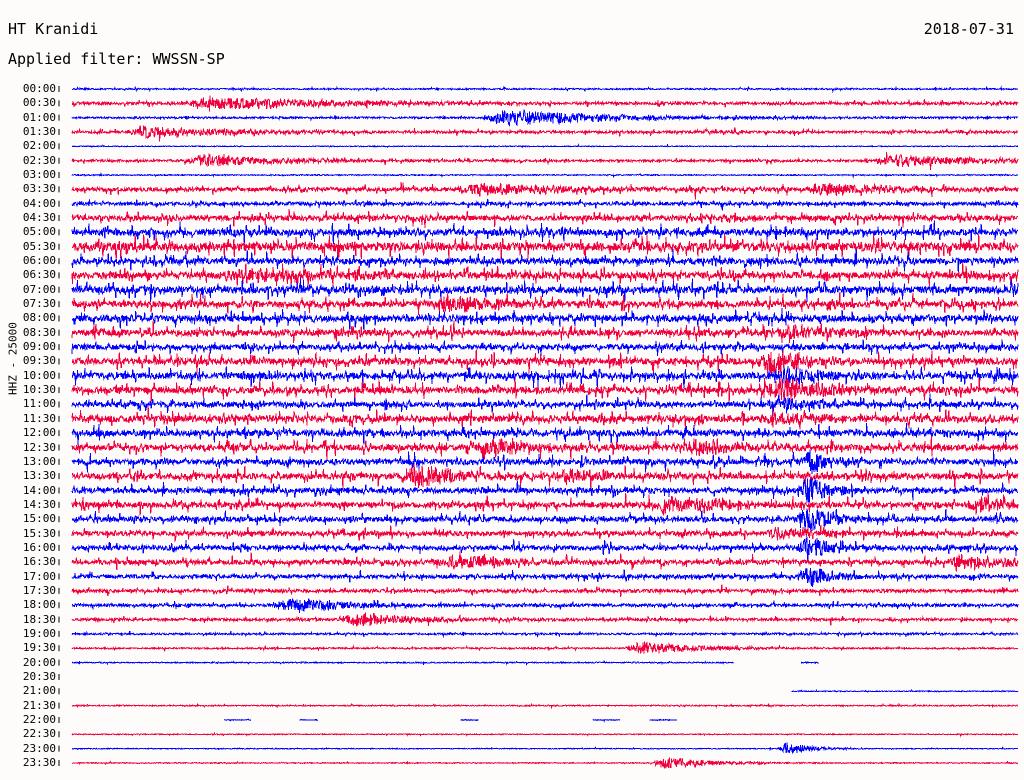 The width and height of the screenshot is (1024, 780). What do you see at coordinates (39, 261) in the screenshot?
I see `row-time-label: 06:00` at bounding box center [39, 261].